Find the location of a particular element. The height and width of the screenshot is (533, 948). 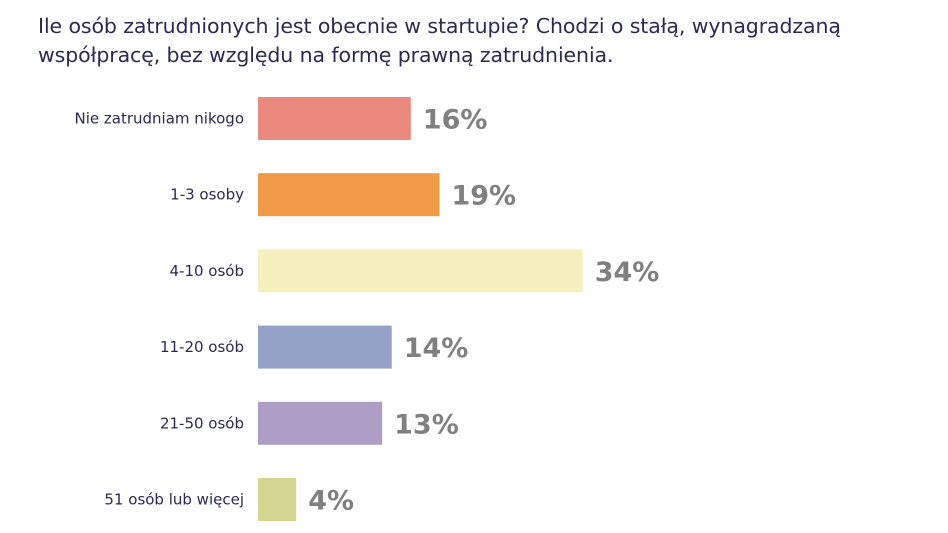

value-label: 34% is located at coordinates (627, 272).